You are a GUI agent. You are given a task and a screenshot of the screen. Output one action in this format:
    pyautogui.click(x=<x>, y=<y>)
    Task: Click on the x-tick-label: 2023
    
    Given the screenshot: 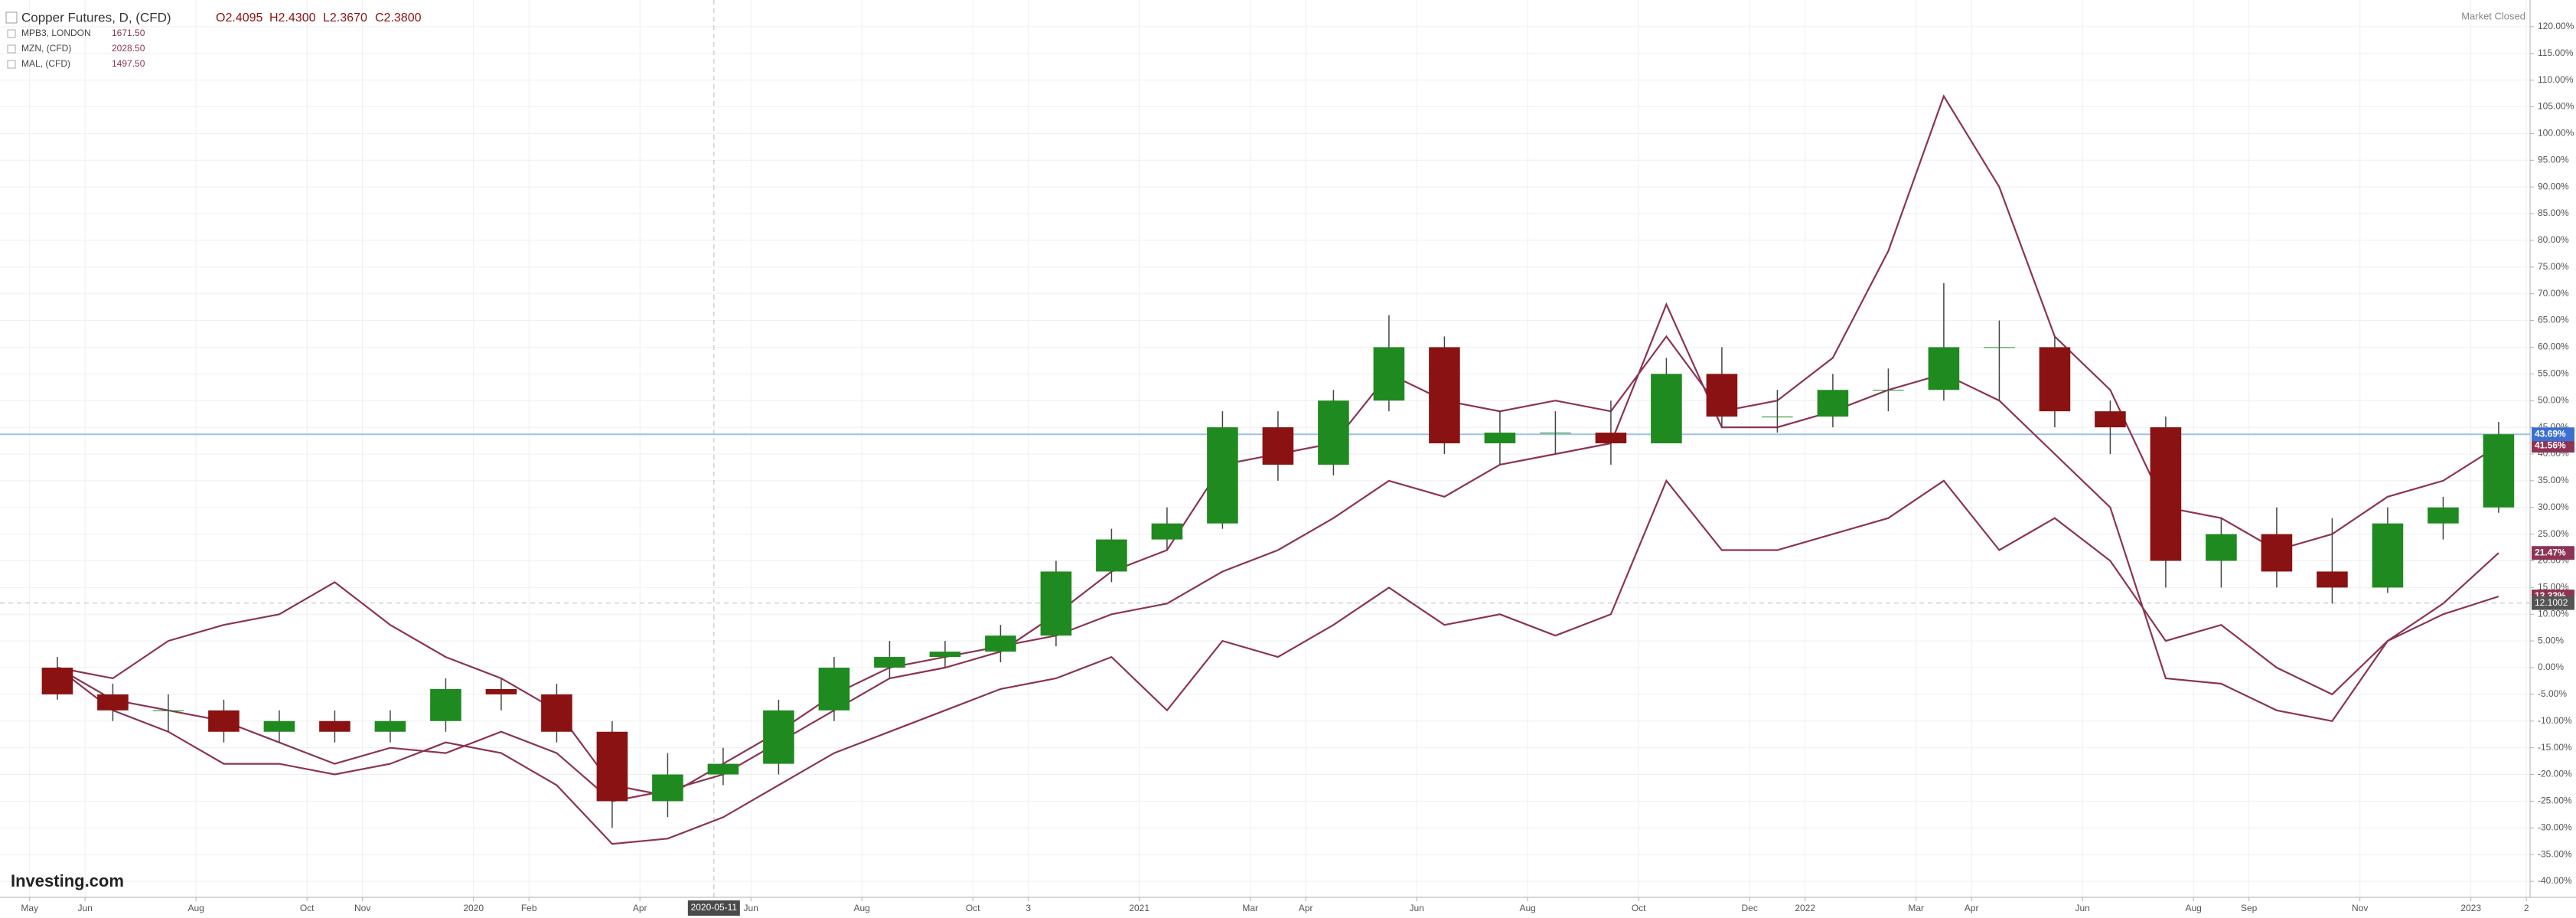 What is the action you would take?
    pyautogui.click(x=2470, y=908)
    